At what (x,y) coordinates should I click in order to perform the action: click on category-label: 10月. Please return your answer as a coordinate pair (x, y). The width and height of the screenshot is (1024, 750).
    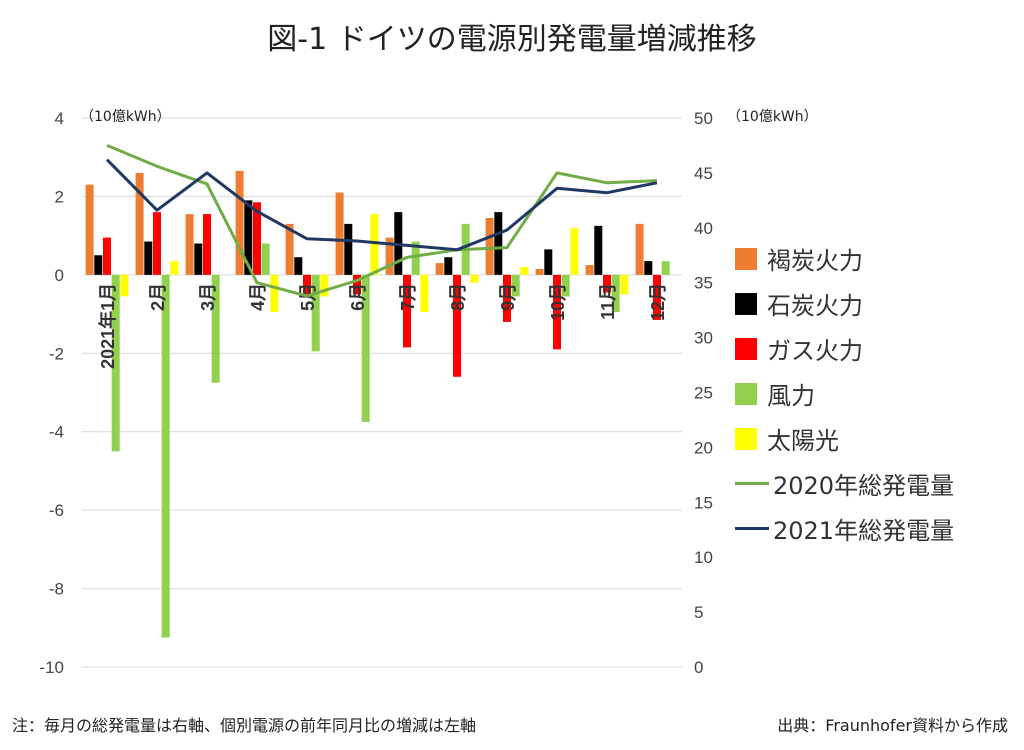
    Looking at the image, I should click on (558, 302).